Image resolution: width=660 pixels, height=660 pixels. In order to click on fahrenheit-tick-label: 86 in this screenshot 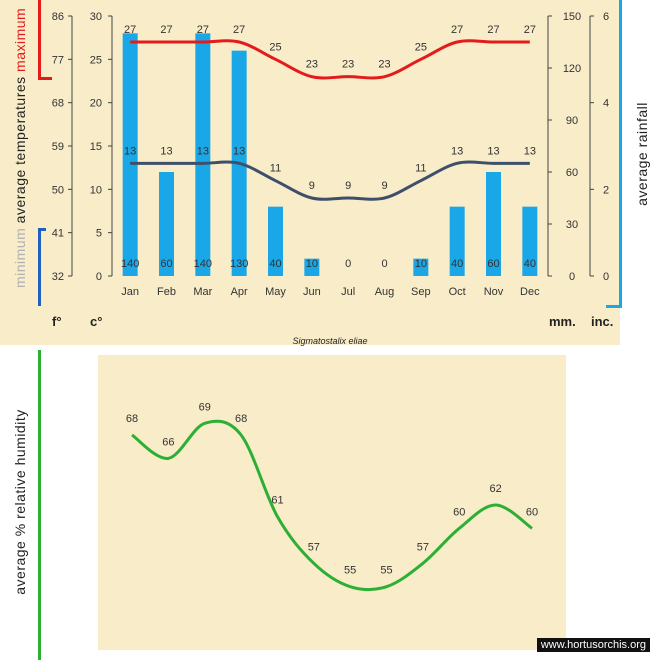, I will do `click(58, 17)`.